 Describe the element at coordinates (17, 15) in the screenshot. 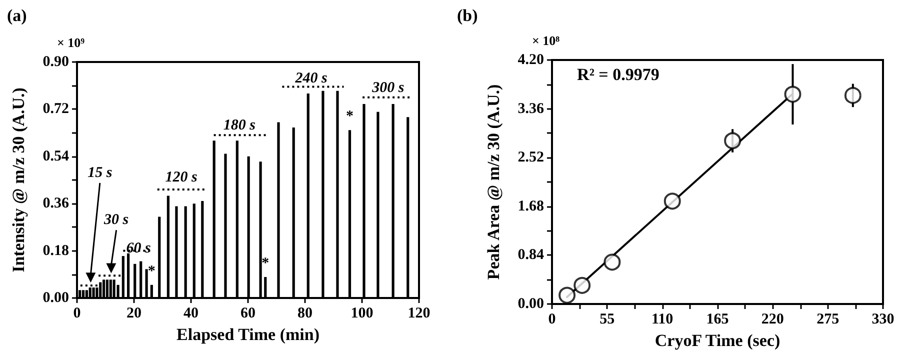

I see `chart-title: (a)` at that location.